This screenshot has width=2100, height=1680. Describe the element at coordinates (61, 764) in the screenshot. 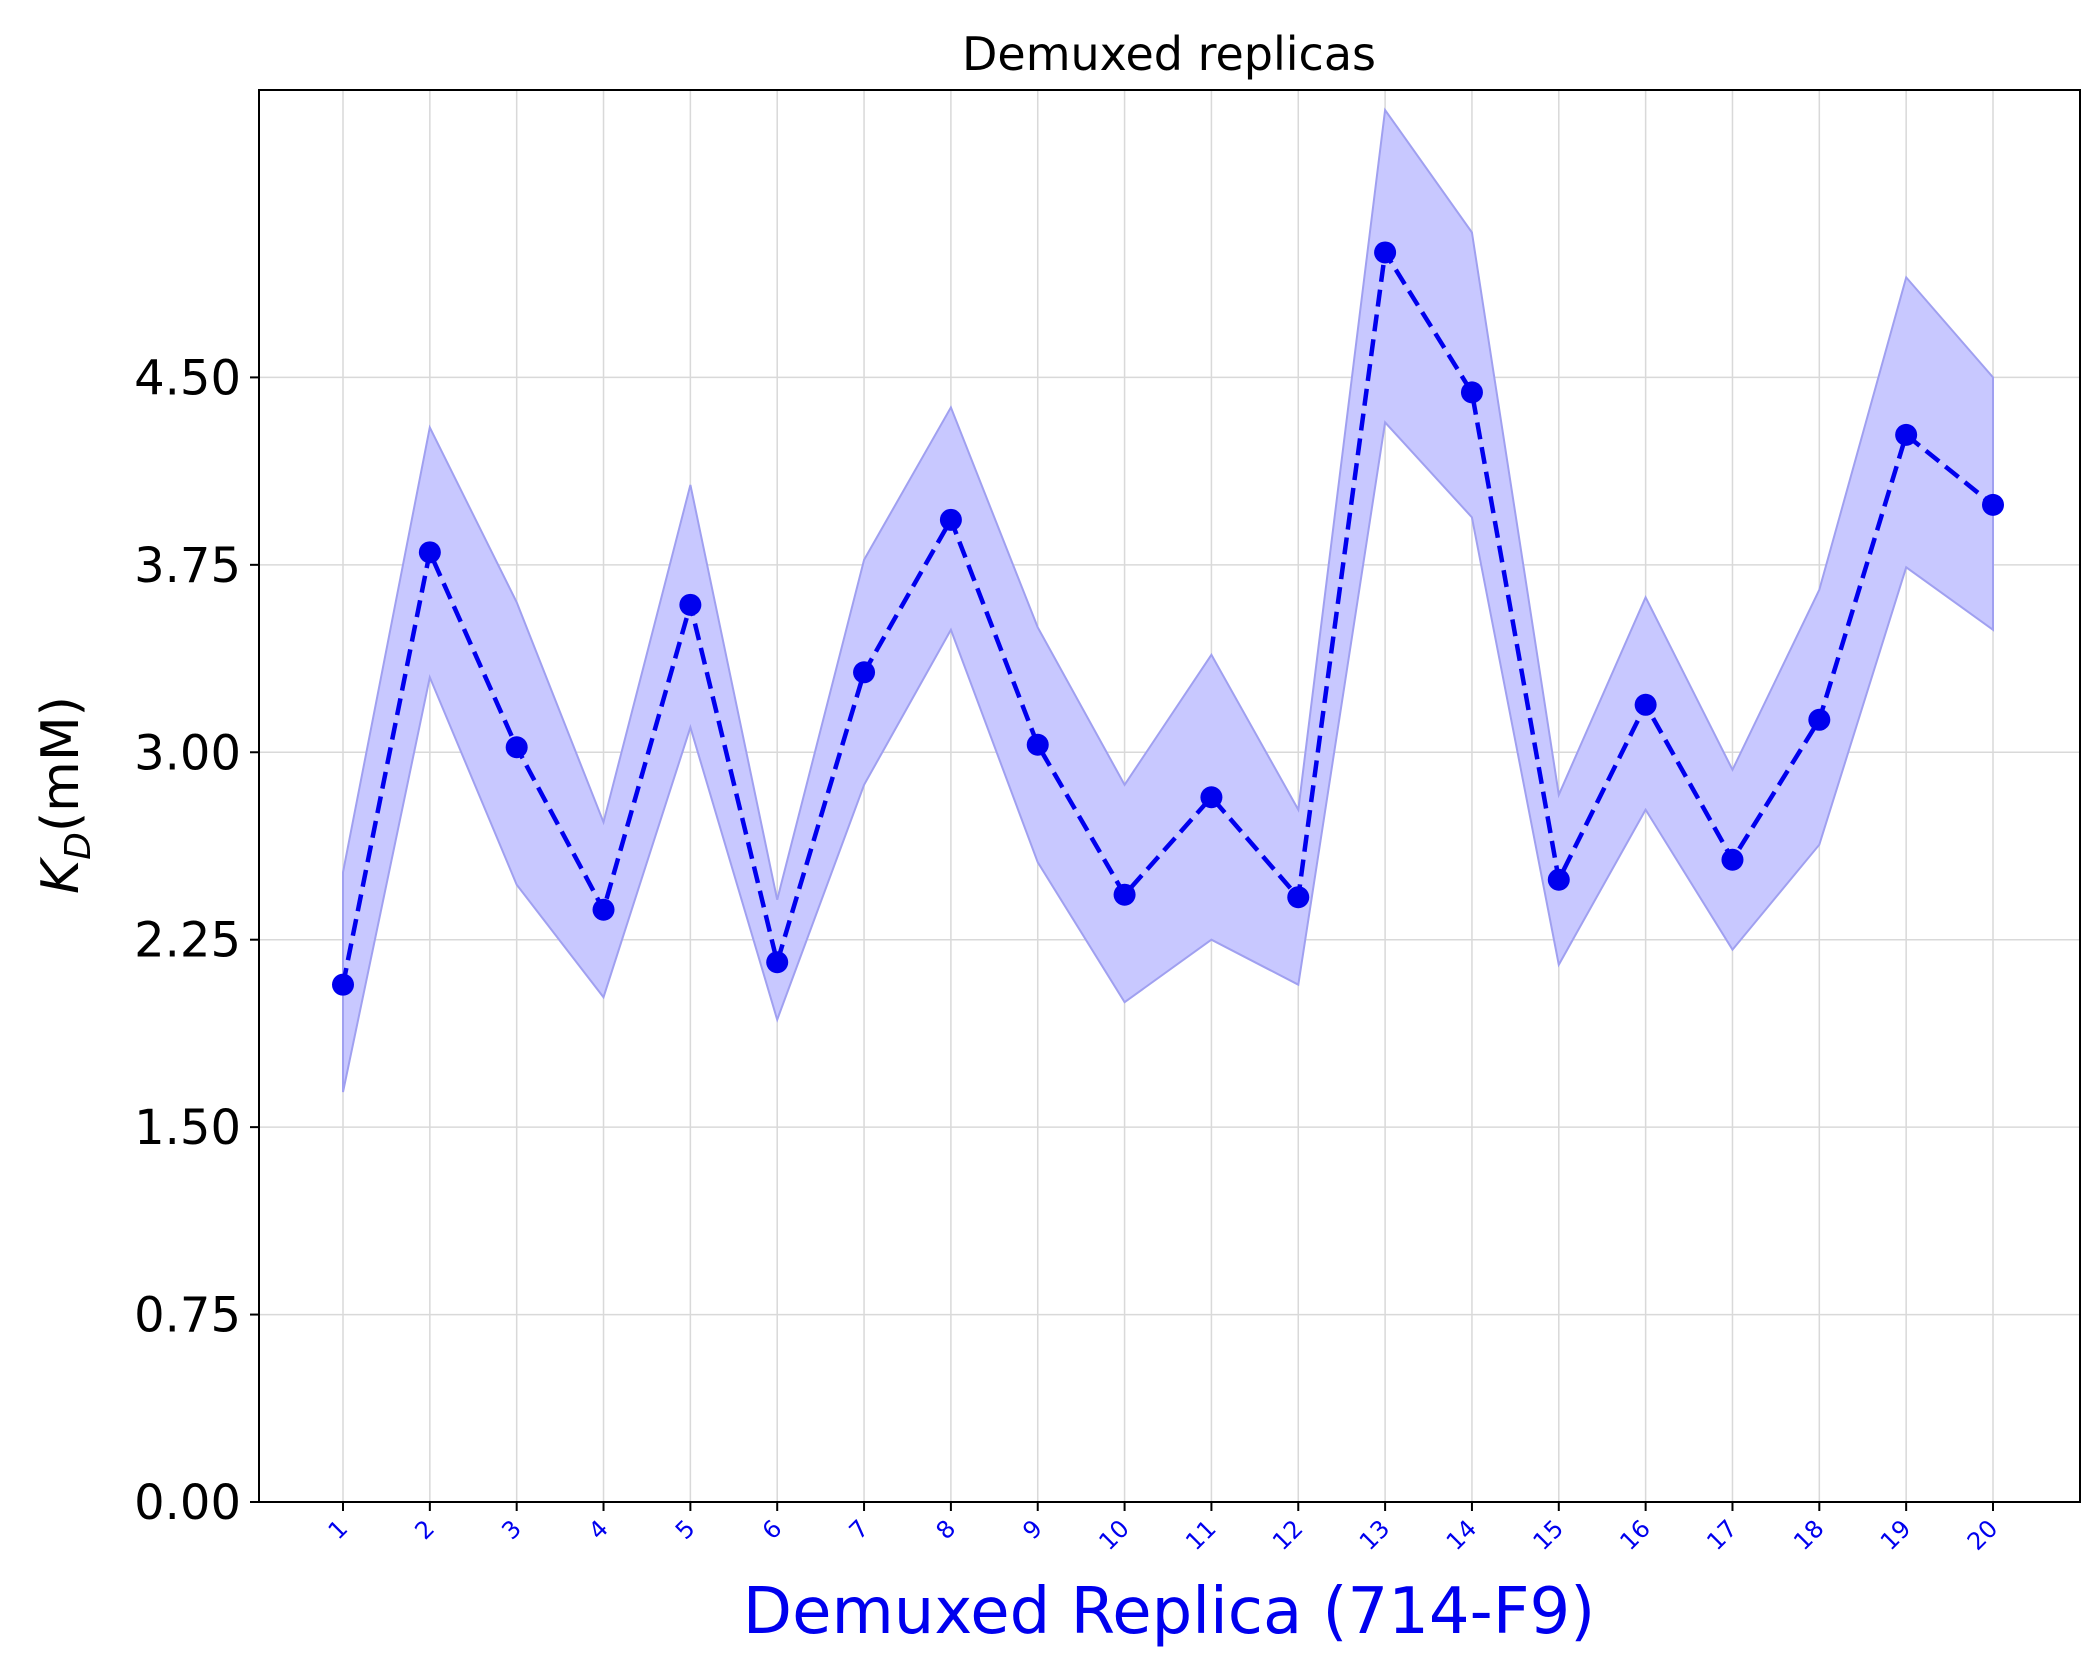

I see `y-axis-label-unit: (mM)` at that location.